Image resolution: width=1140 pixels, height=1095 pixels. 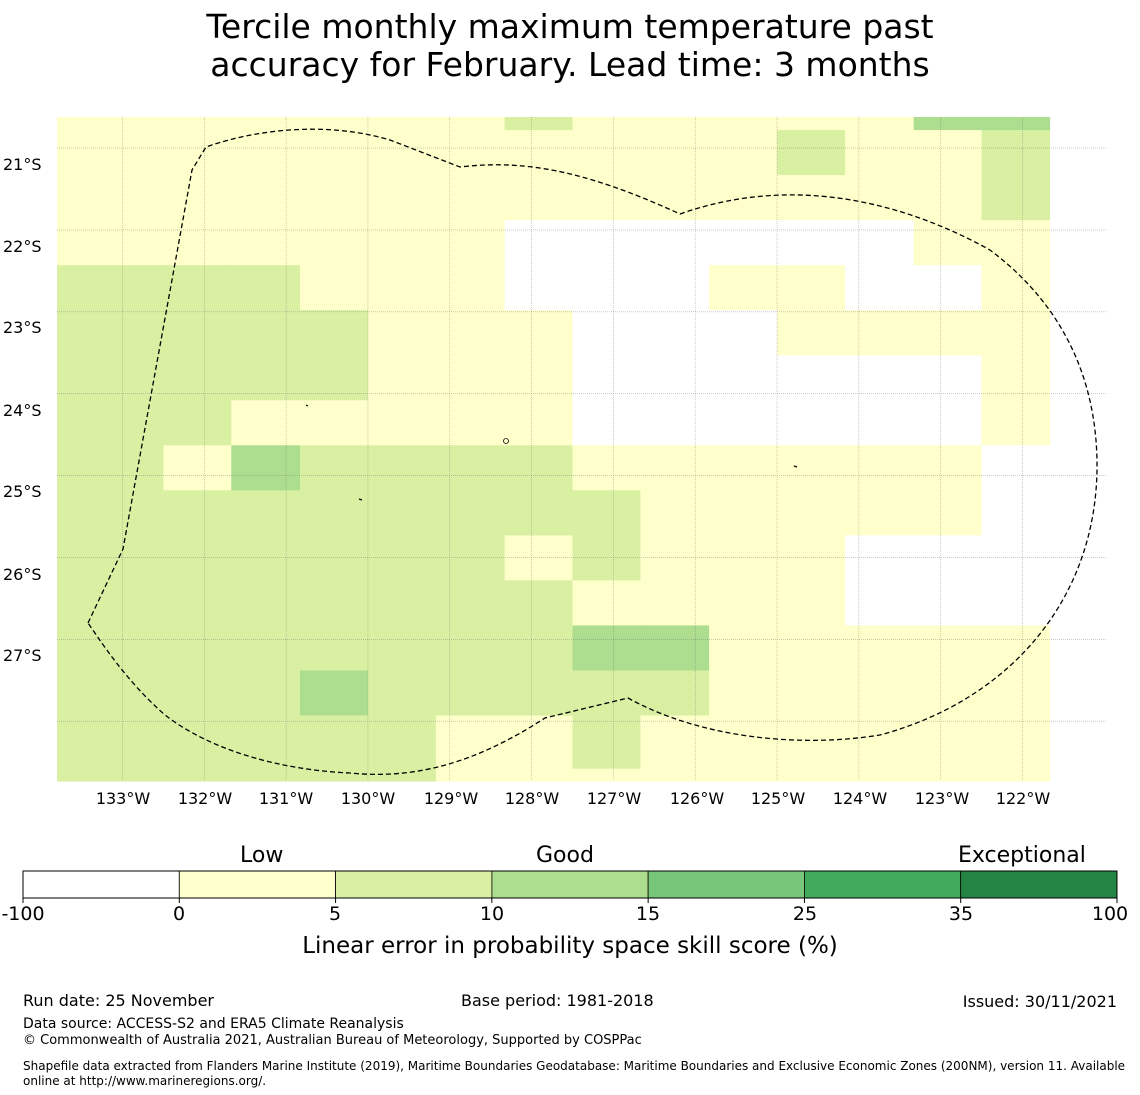 I want to click on category-exceptional: Exceptional, so click(x=1022, y=855).